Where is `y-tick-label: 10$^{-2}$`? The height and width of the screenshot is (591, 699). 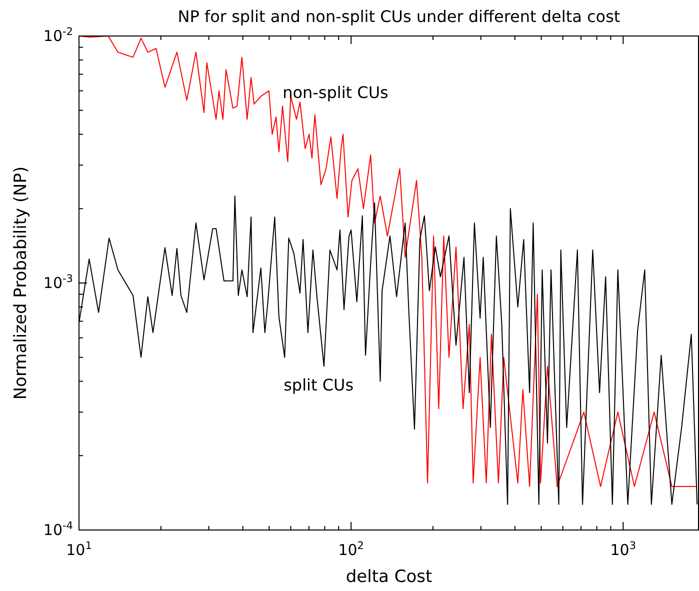 y-tick-label: 10$^{-2}$ is located at coordinates (58, 35).